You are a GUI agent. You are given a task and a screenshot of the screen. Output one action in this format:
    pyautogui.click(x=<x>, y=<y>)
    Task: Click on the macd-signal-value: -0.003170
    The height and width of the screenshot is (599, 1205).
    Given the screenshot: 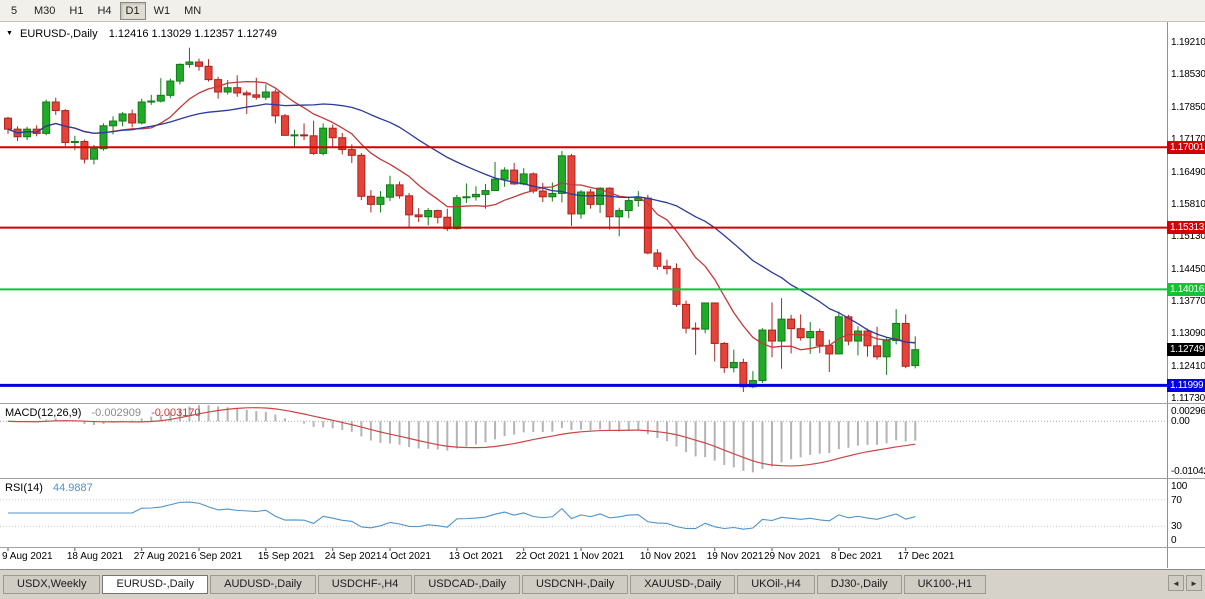 What is the action you would take?
    pyautogui.click(x=176, y=413)
    